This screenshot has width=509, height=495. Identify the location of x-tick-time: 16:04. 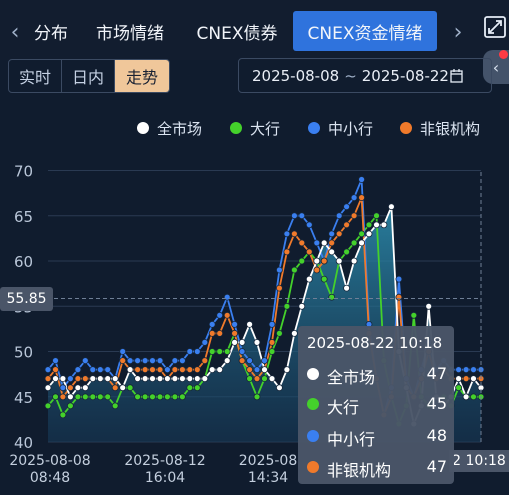
(165, 478).